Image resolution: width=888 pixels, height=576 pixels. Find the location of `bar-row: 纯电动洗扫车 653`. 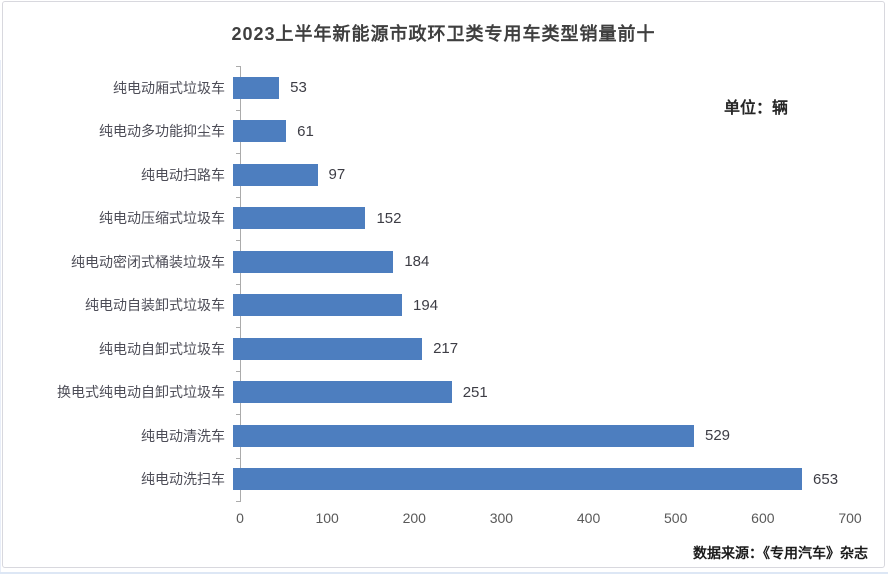

bar-row: 纯电动洗扫车 653 is located at coordinates (445, 480).